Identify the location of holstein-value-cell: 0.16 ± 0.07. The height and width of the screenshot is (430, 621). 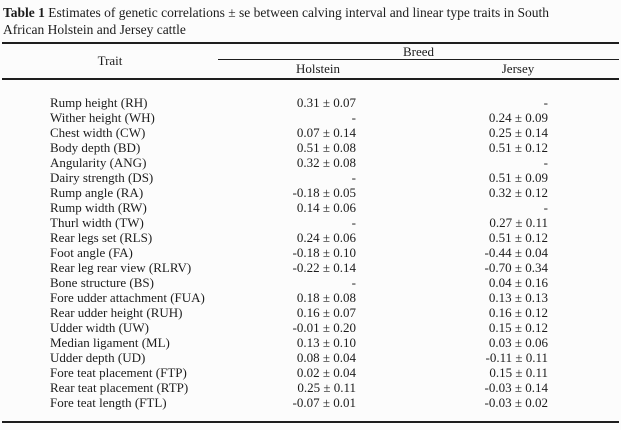
(326, 312).